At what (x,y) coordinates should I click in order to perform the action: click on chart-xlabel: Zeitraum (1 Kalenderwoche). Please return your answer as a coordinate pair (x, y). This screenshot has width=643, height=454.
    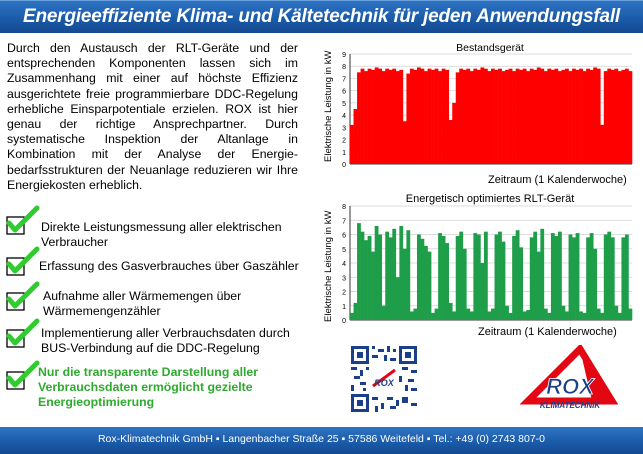
    Looking at the image, I should click on (557, 180).